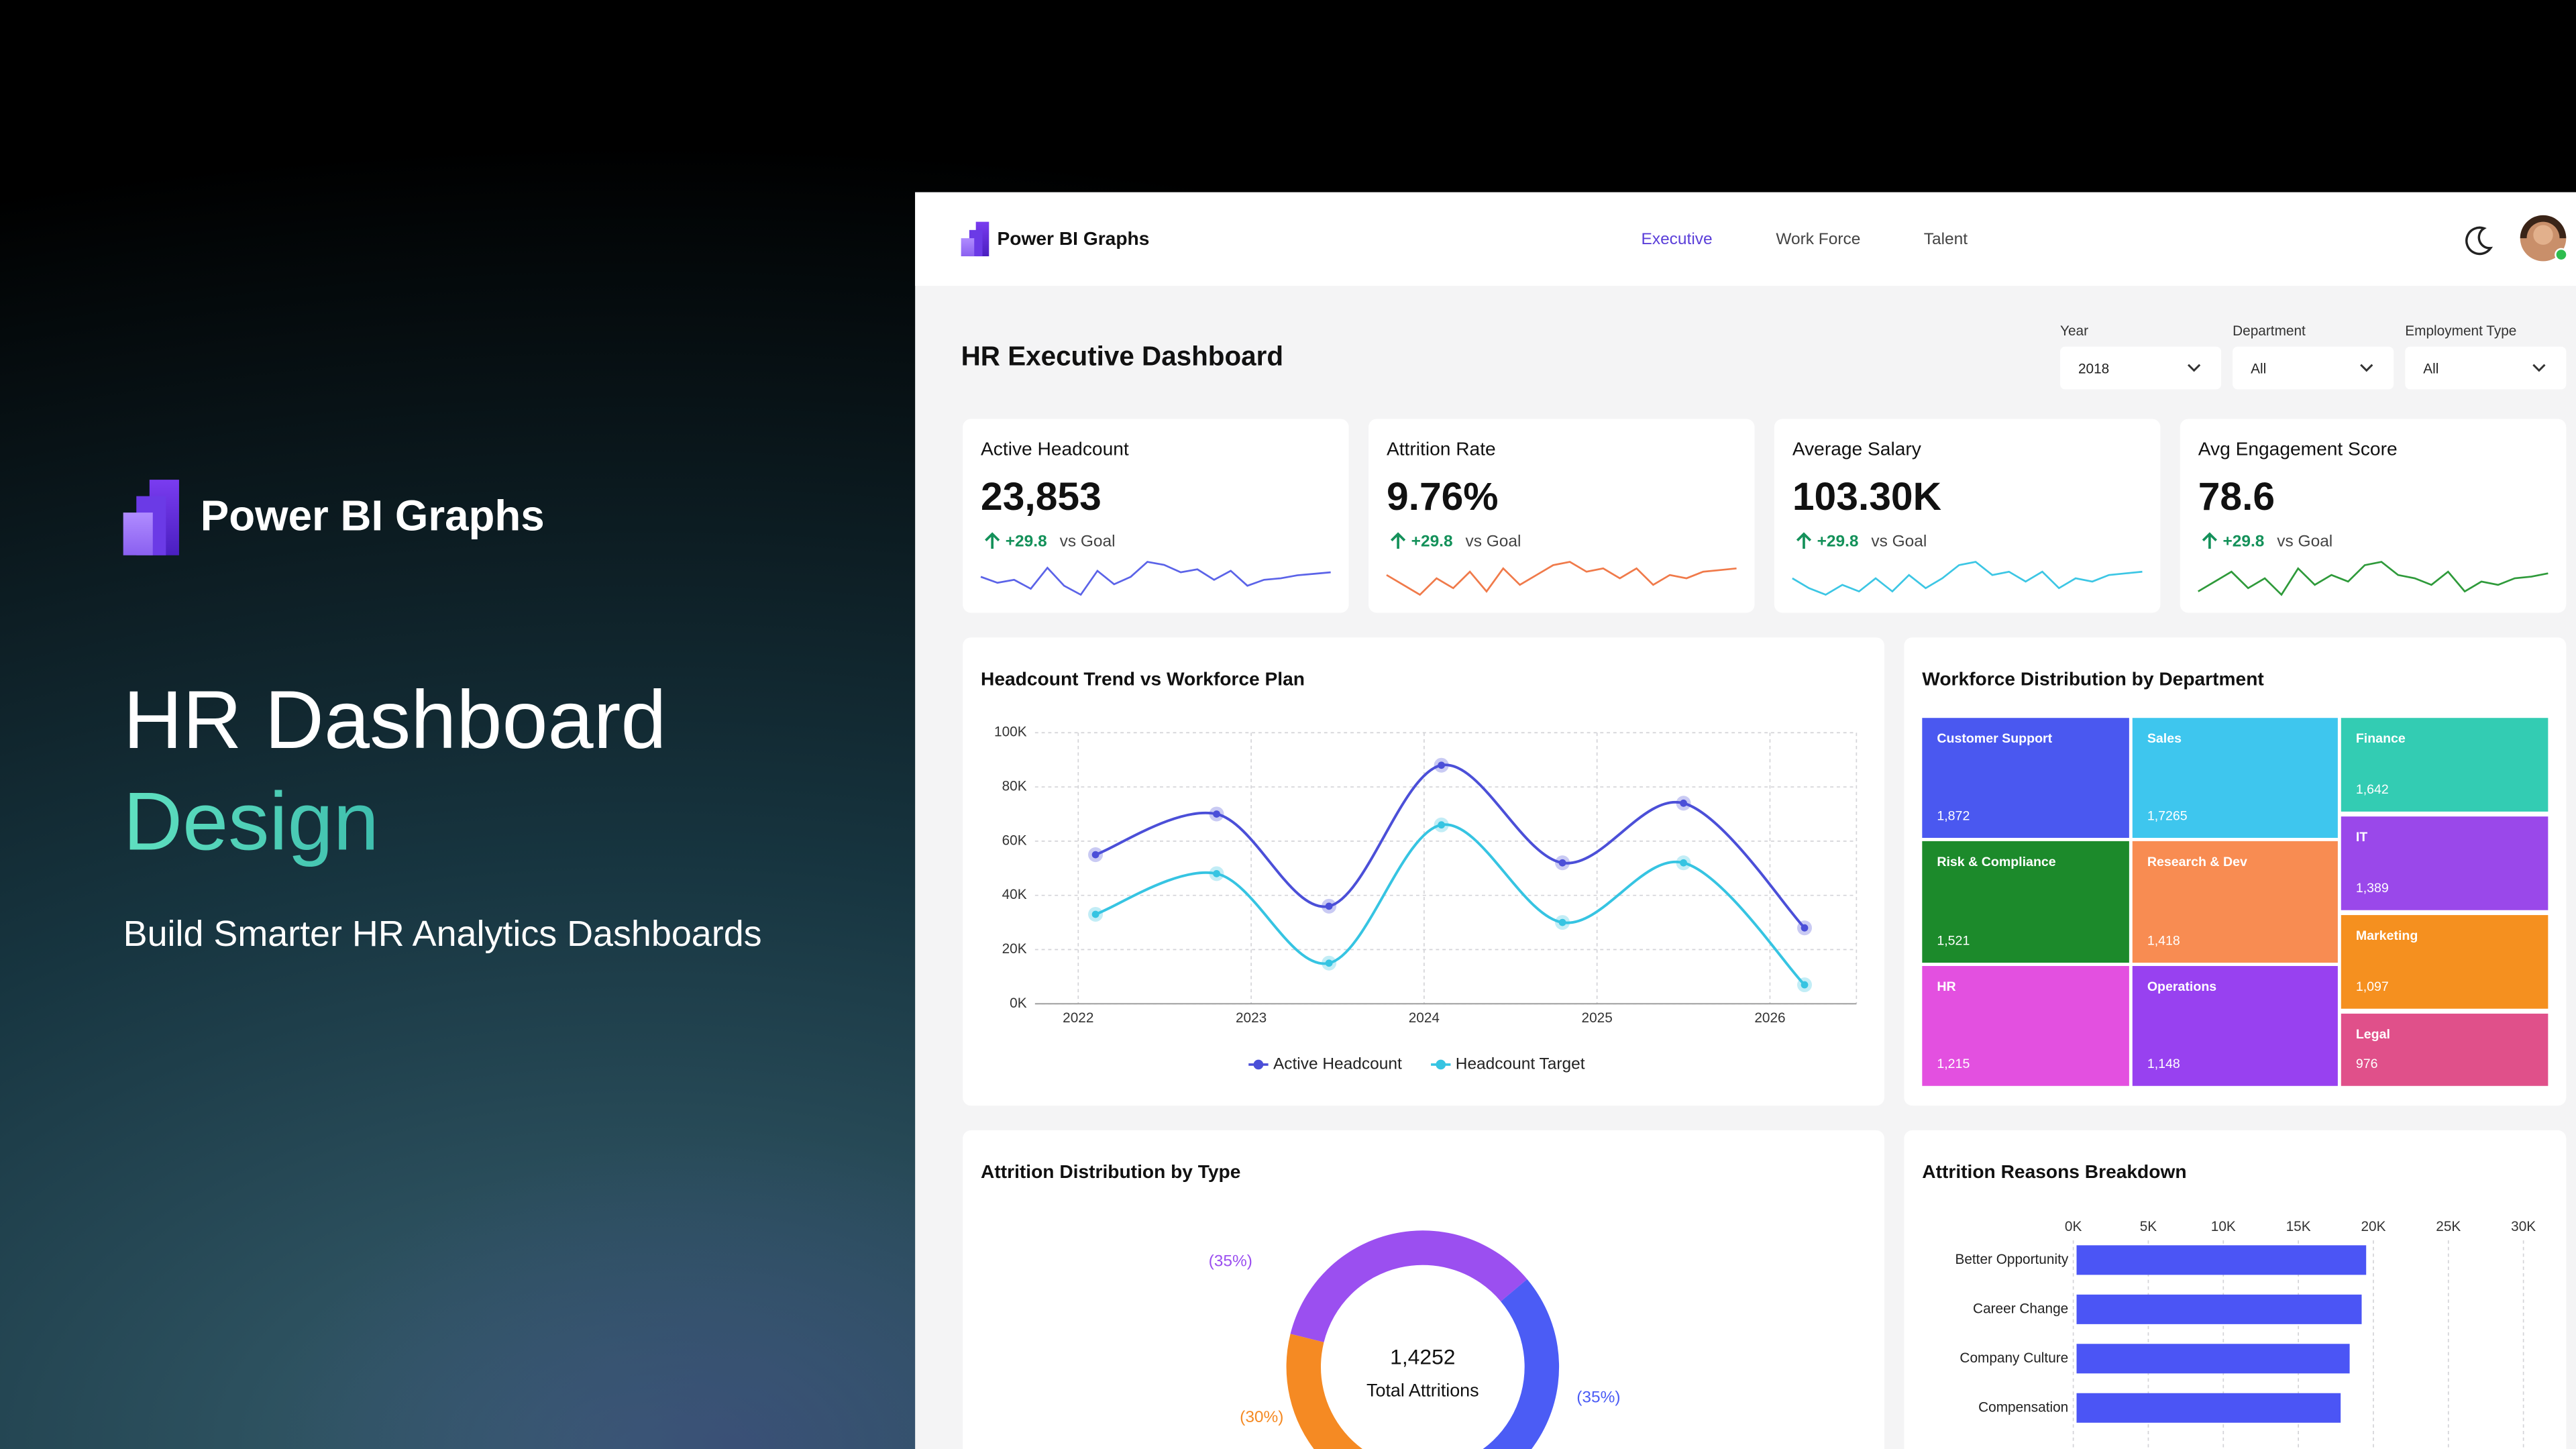  Describe the element at coordinates (2372, 986) in the screenshot. I see `treemap-value: 1,097` at that location.